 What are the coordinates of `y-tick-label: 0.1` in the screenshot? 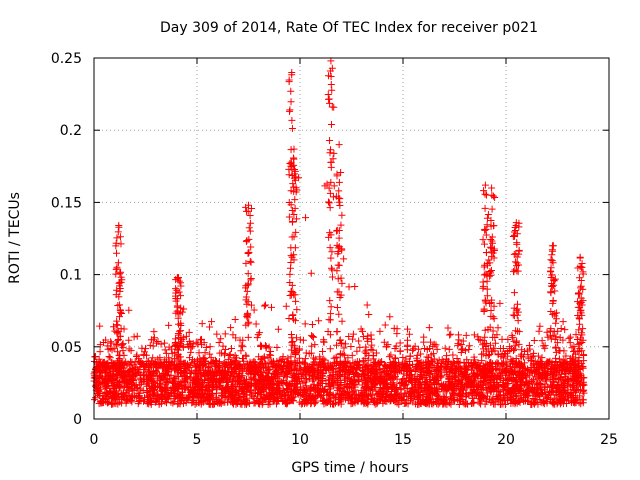 It's located at (71, 276).